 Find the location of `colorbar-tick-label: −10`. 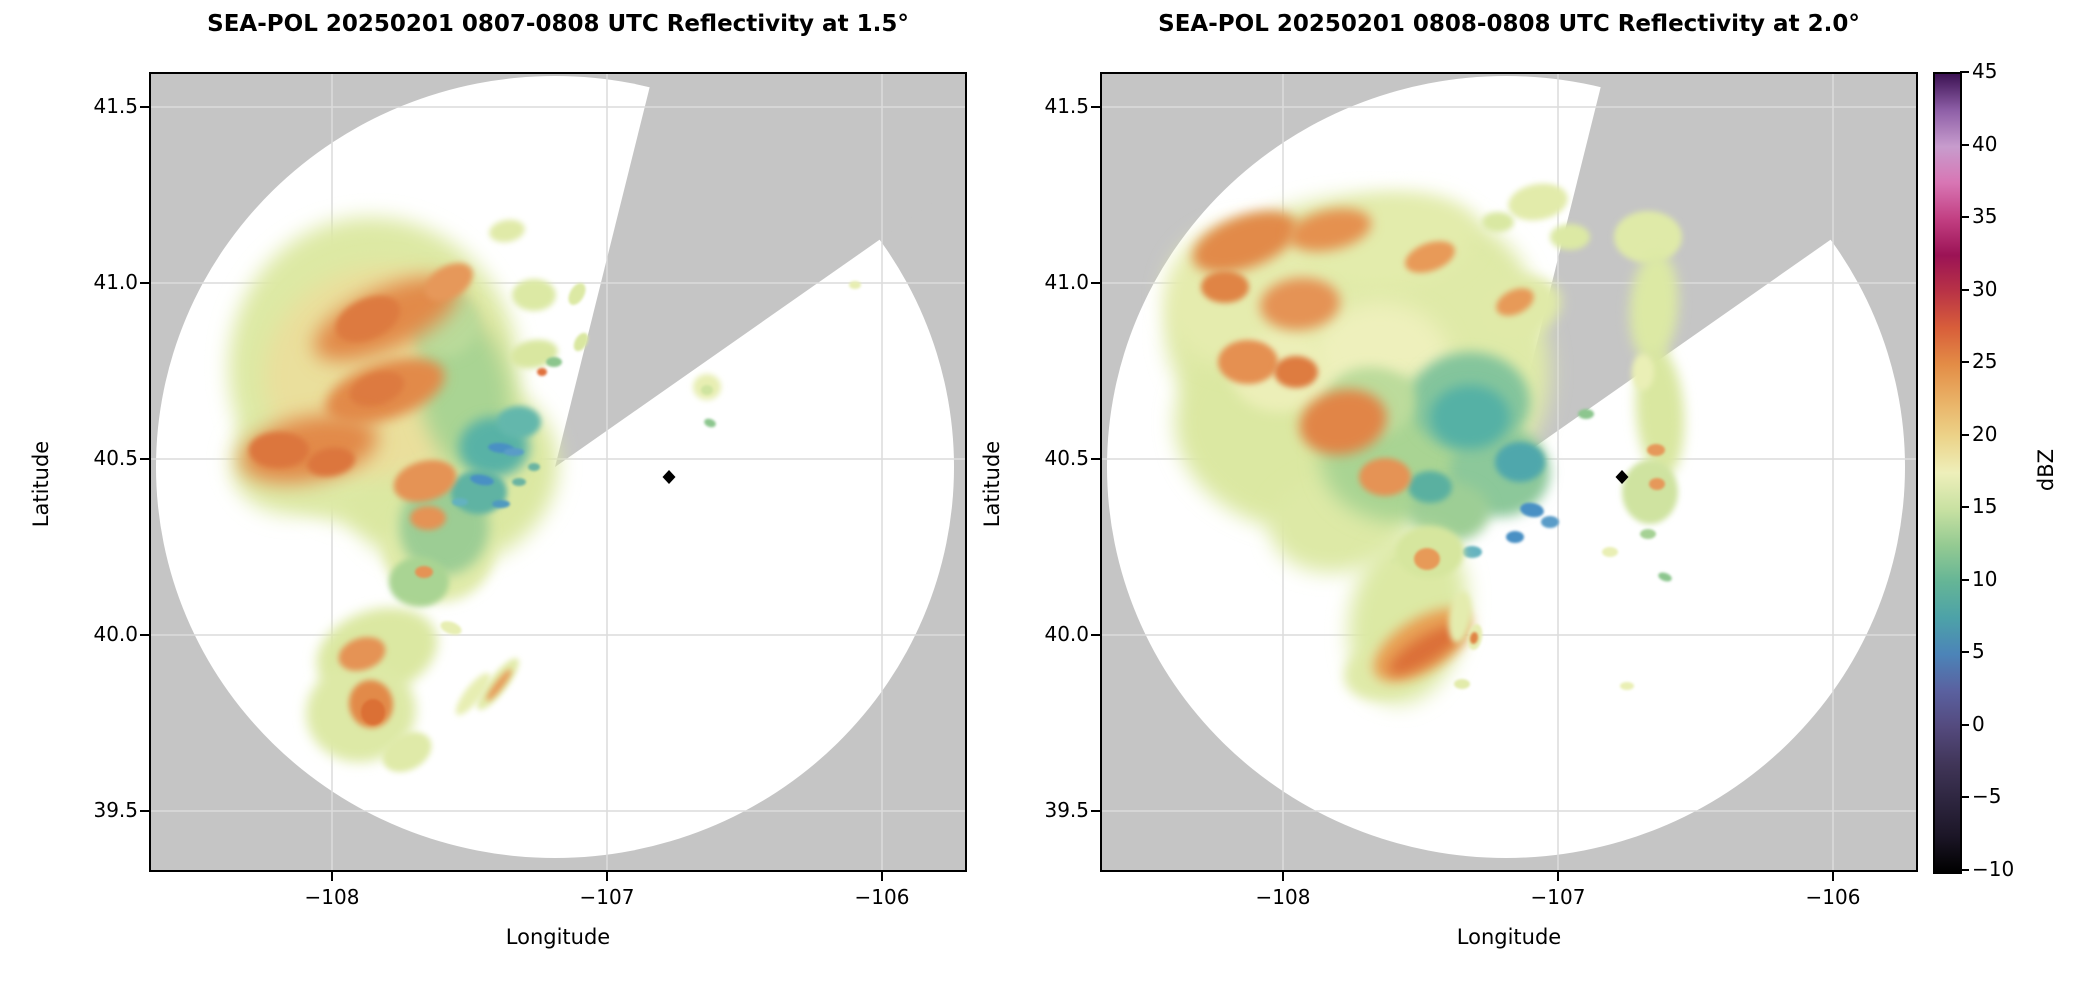

colorbar-tick-label: −10 is located at coordinates (1993, 869).